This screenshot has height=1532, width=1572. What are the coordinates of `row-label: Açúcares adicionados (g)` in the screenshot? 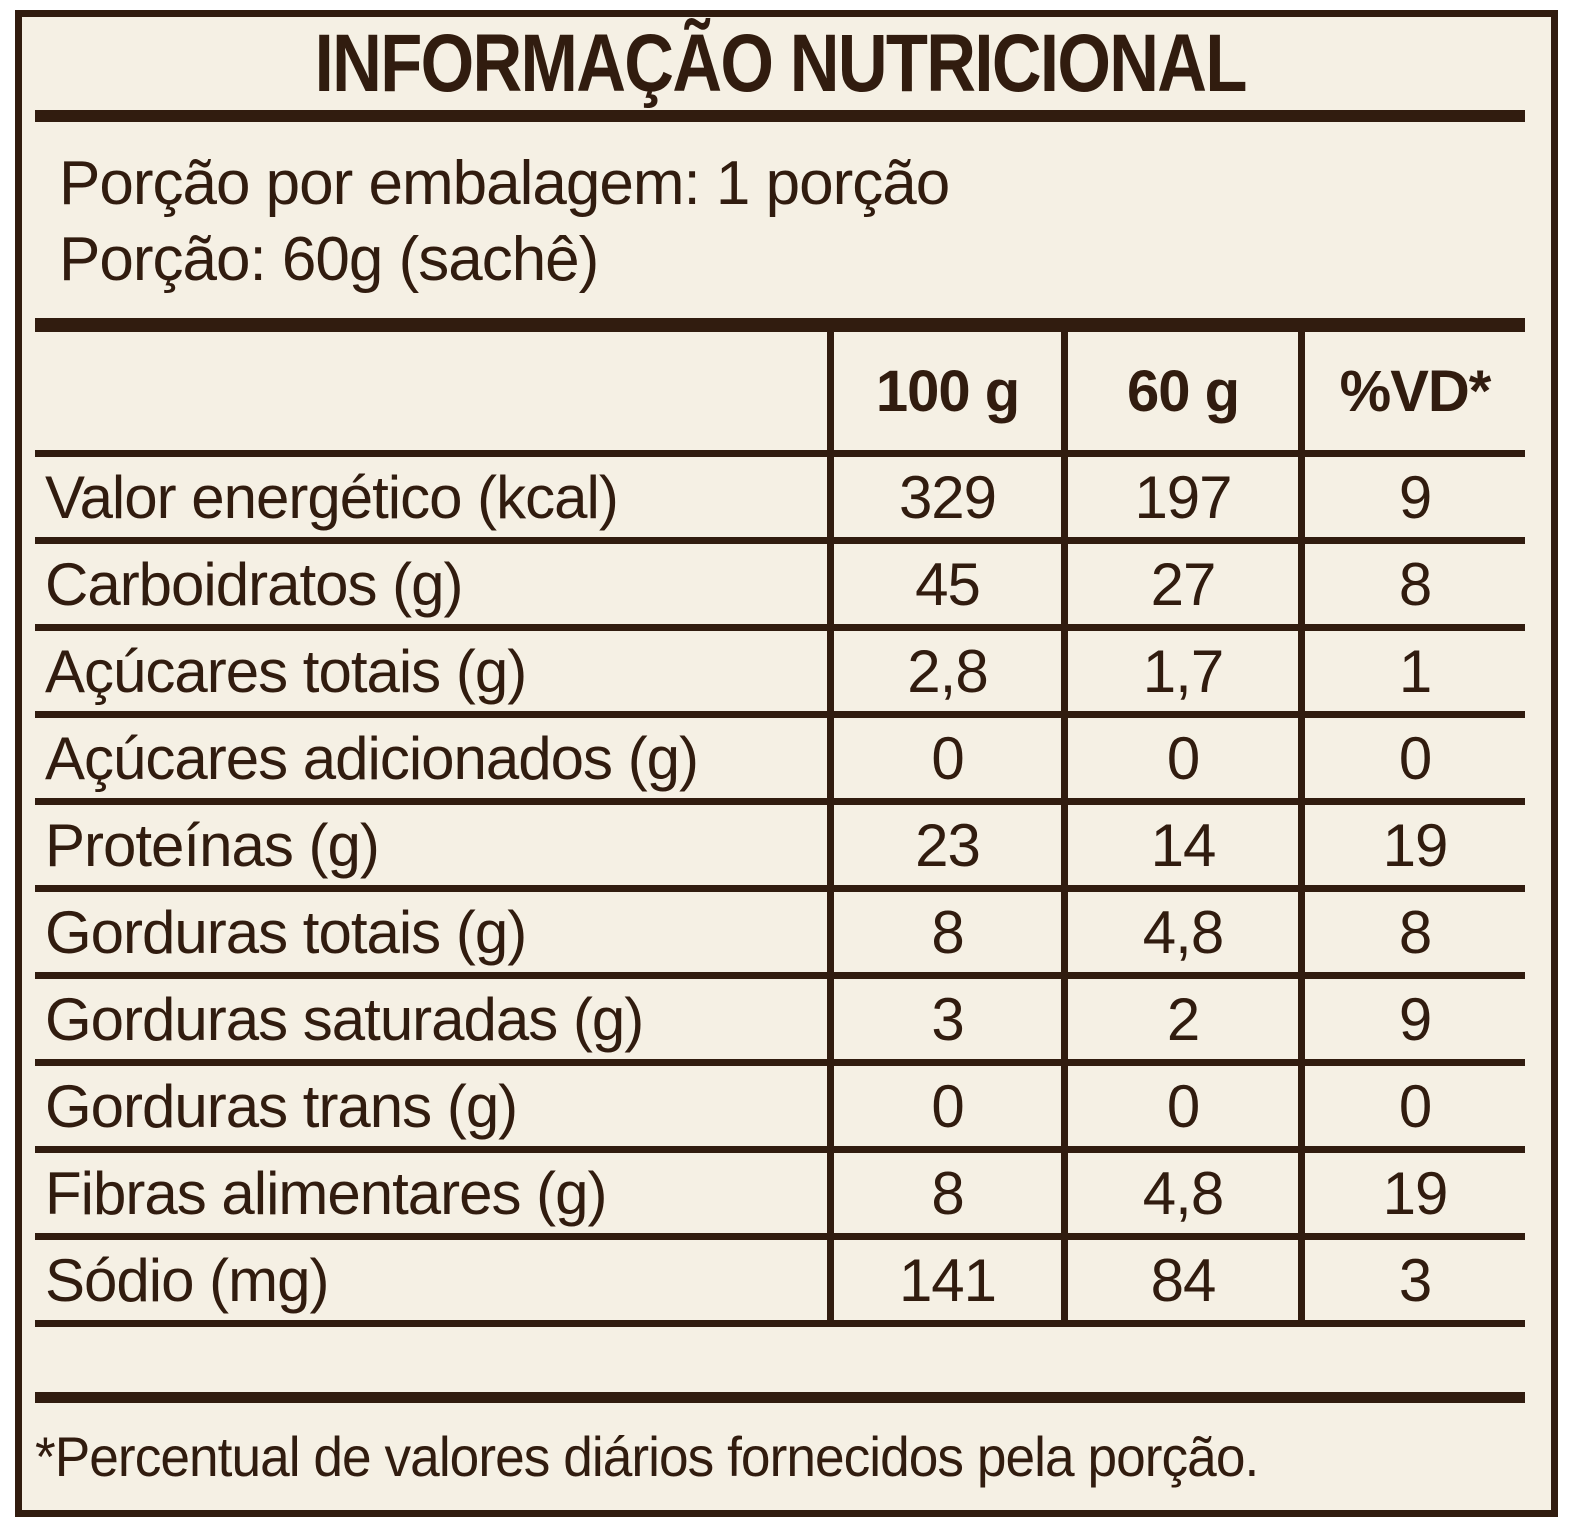 It's located at (372, 758).